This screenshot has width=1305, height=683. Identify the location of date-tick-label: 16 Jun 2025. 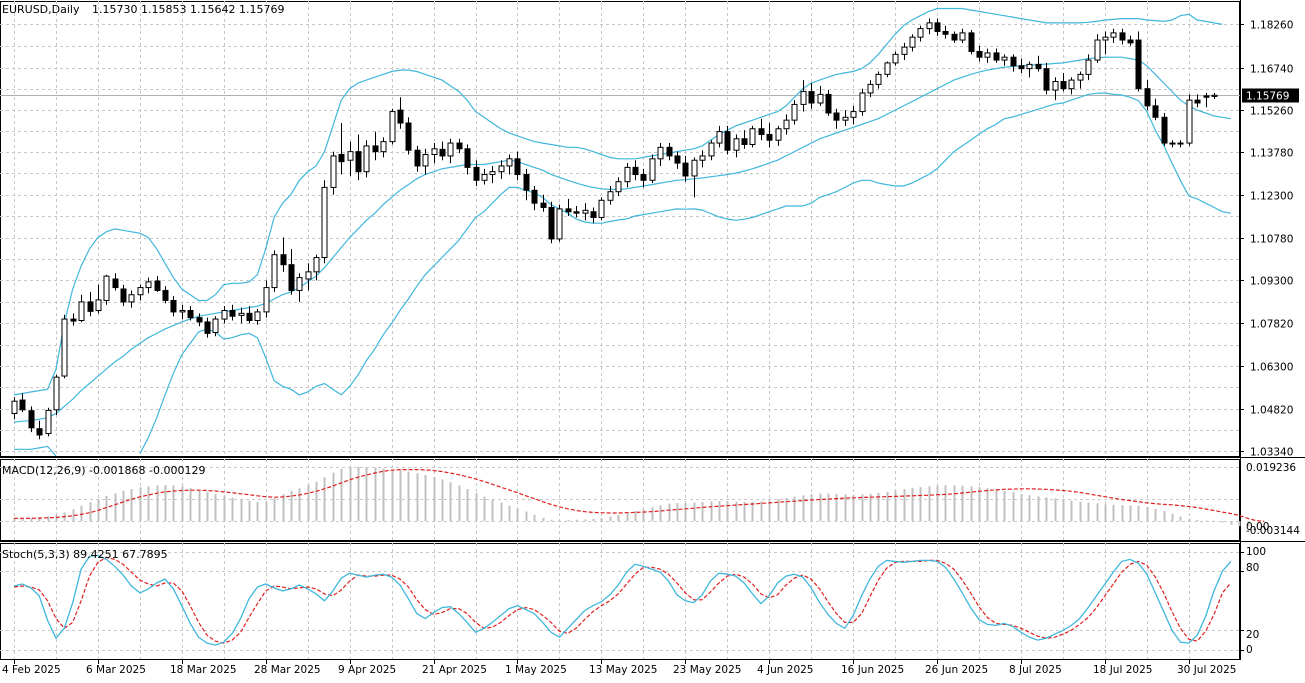
(872, 670).